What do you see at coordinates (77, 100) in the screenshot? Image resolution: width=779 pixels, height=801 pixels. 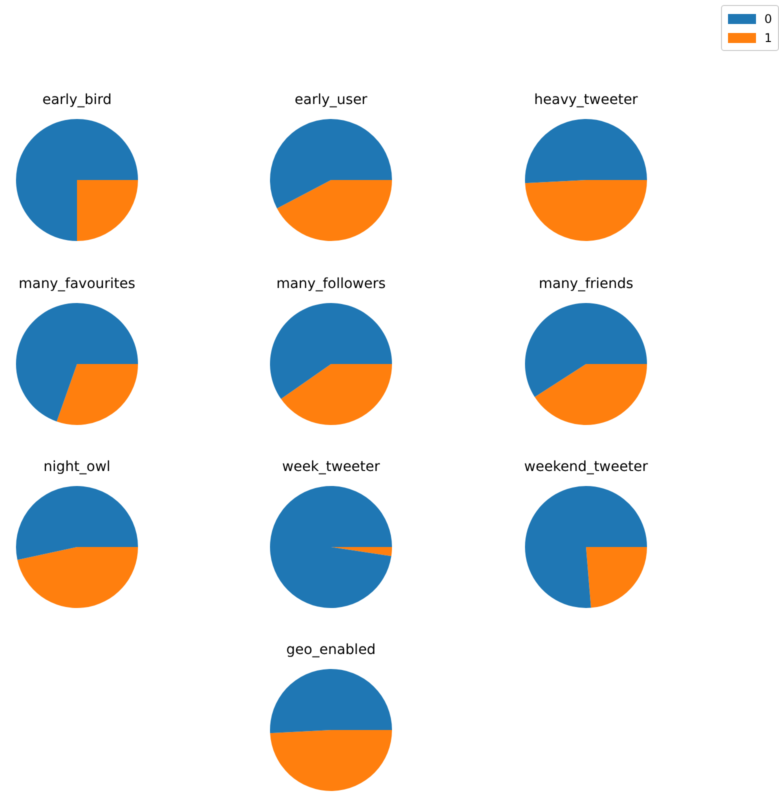 I see `text: early_bird` at bounding box center [77, 100].